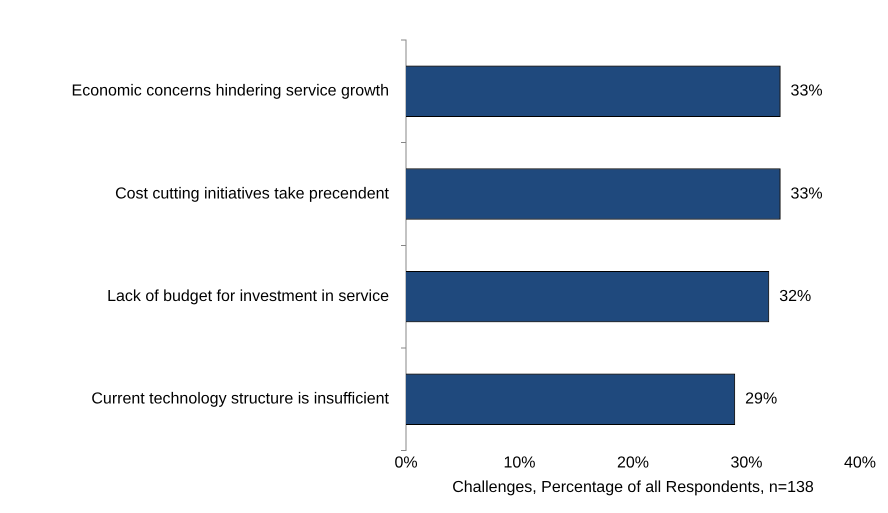 The image size is (888, 513). What do you see at coordinates (795, 297) in the screenshot?
I see `data-label: 32%` at bounding box center [795, 297].